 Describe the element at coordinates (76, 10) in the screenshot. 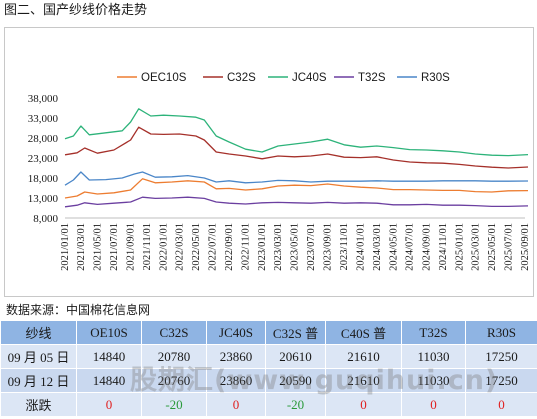

I see `figure-title: 图二、国产纱线价格走势` at that location.